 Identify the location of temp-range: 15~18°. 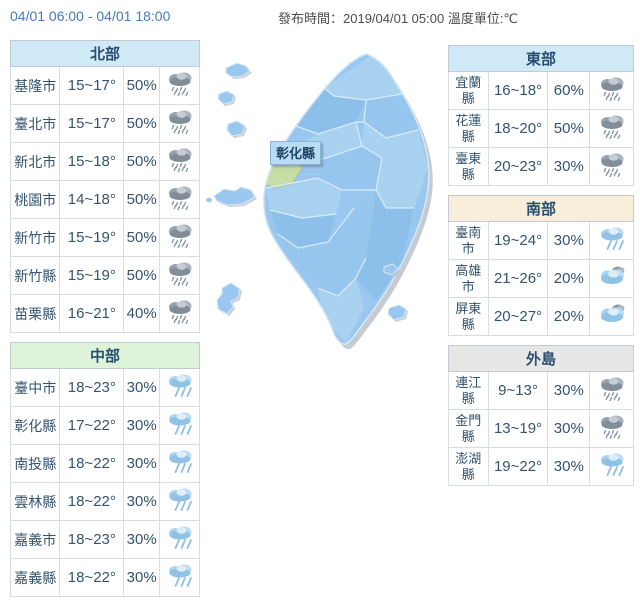
(92, 161).